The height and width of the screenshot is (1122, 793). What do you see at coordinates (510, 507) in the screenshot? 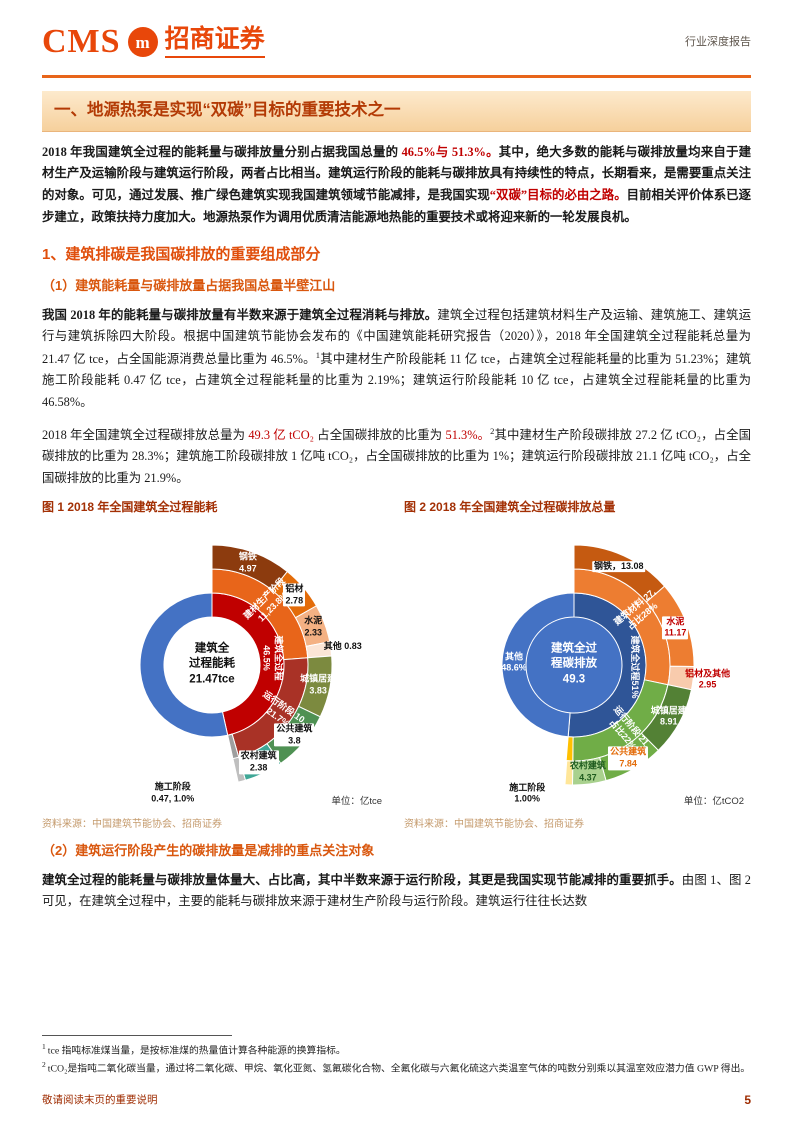
I see `figure-2-title: 图 2 2018 年全国建筑全过程碳排放总量` at bounding box center [510, 507].